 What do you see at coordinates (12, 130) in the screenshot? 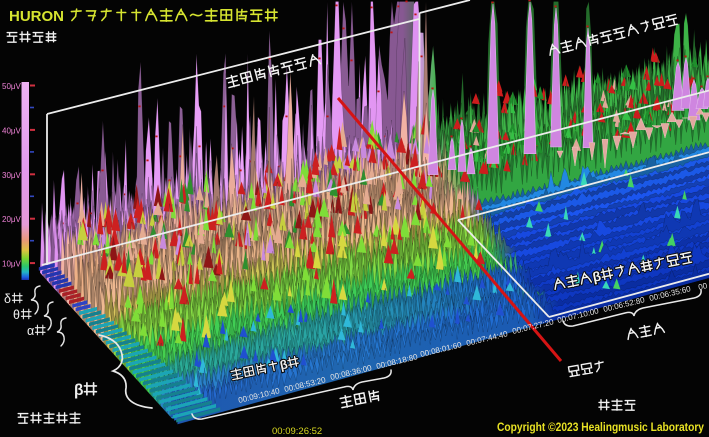
I see `svg-text: 40μV` at bounding box center [12, 130].